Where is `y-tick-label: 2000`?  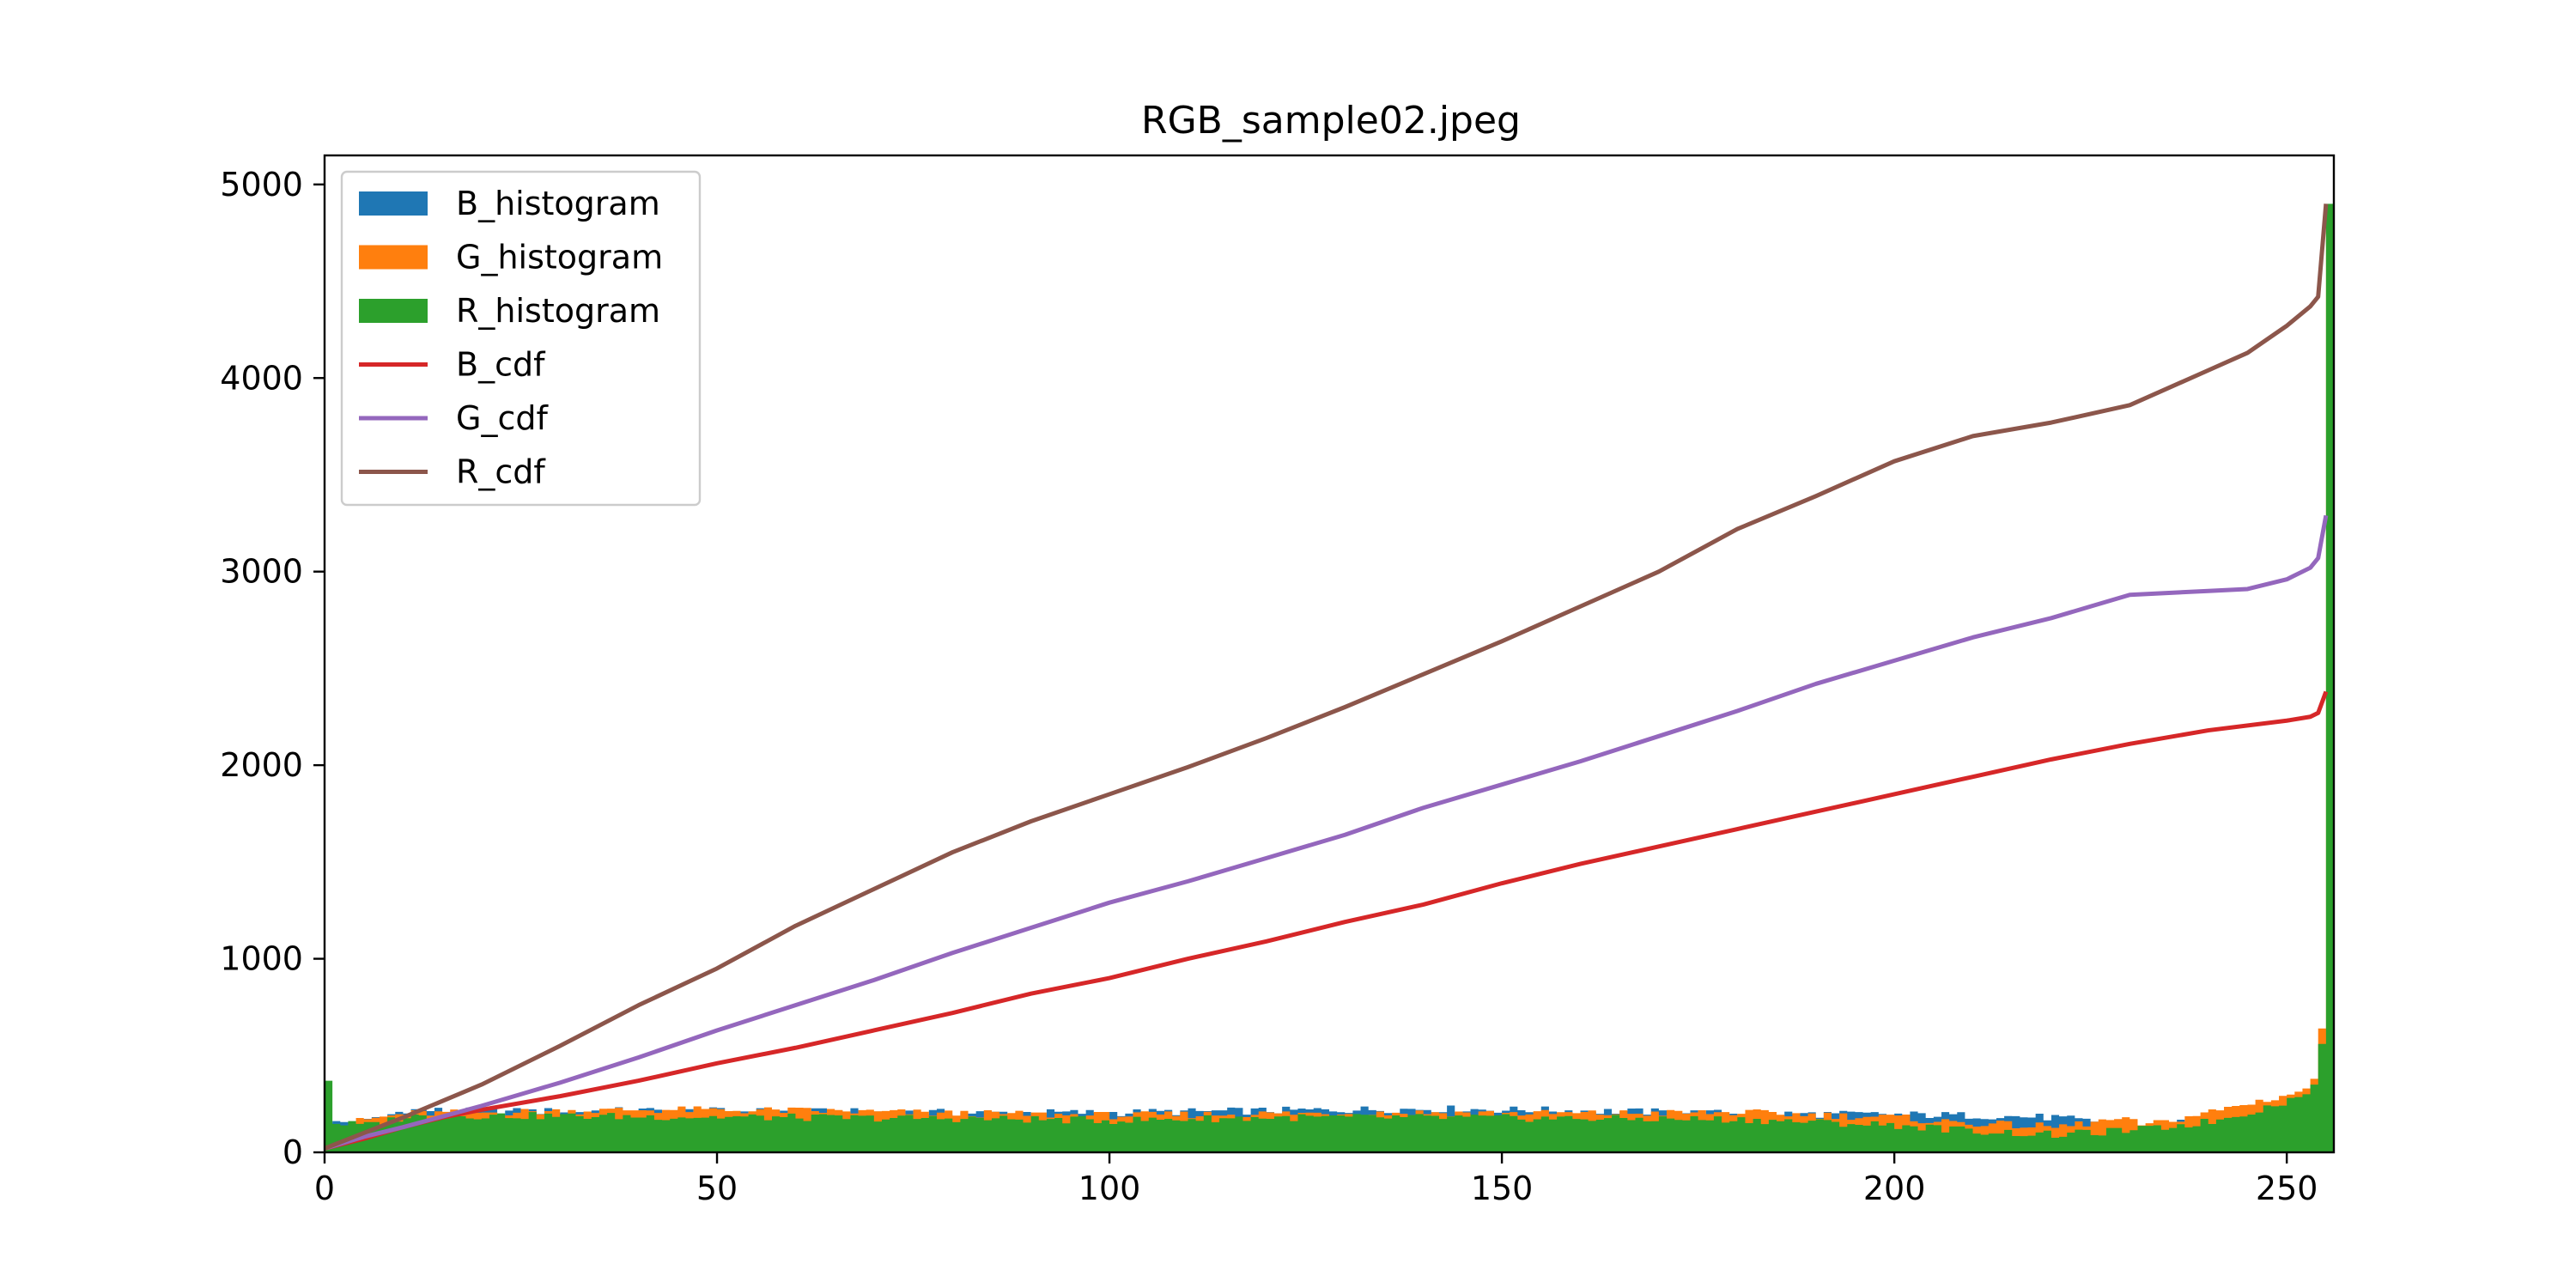 y-tick-label: 2000 is located at coordinates (261, 765).